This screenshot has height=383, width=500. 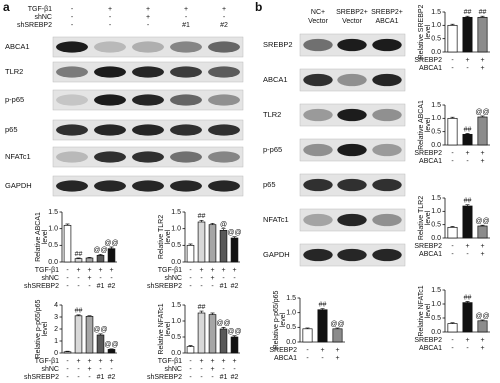 I want to click on y-tick-label: 4, so click(x=56, y=305).